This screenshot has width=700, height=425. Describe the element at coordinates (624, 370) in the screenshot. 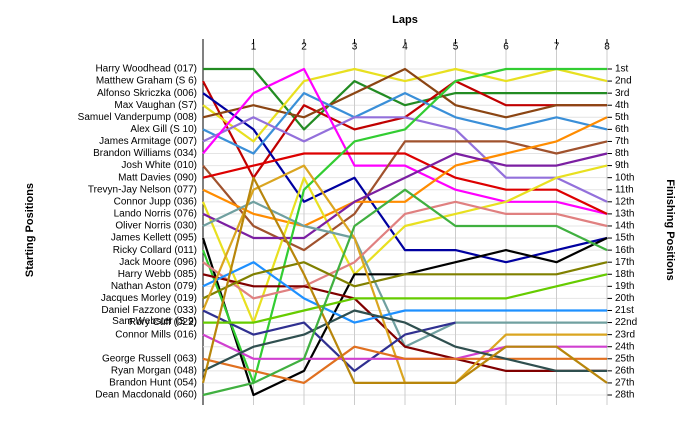

I see `y2-tick-label: 26th` at that location.